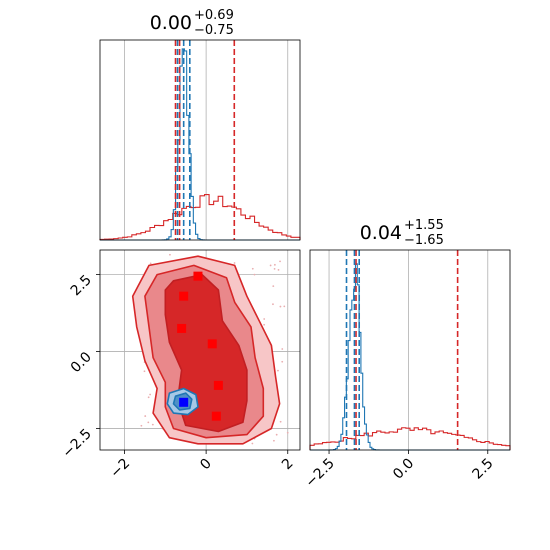 This screenshot has height=550, width=550. I want to click on top-panel-frame, so click(200, 140).